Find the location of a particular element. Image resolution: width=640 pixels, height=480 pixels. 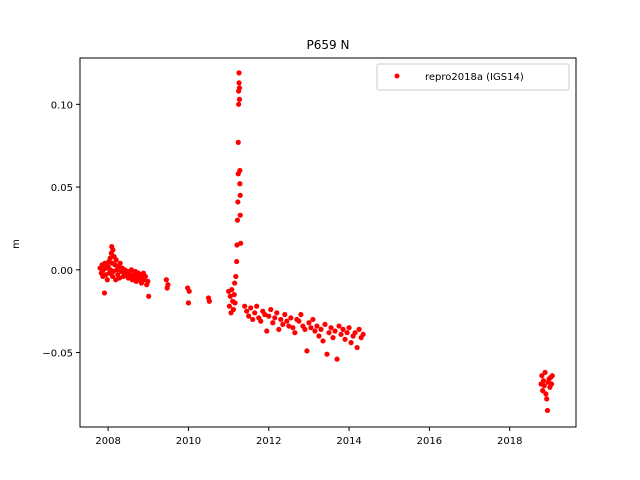

x-tick-label: 2008 is located at coordinates (107, 441).